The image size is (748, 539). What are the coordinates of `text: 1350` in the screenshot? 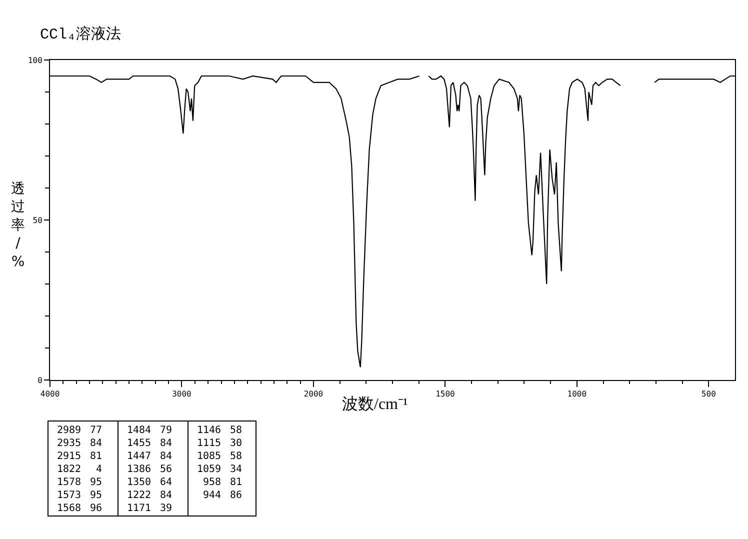 It's located at (139, 482).